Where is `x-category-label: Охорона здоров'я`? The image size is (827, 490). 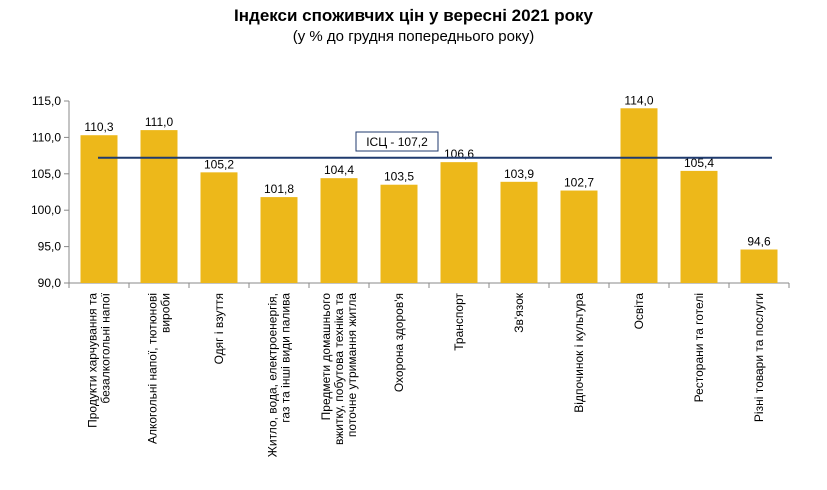
x-category-label: Охорона здоров'я is located at coordinates (399, 342).